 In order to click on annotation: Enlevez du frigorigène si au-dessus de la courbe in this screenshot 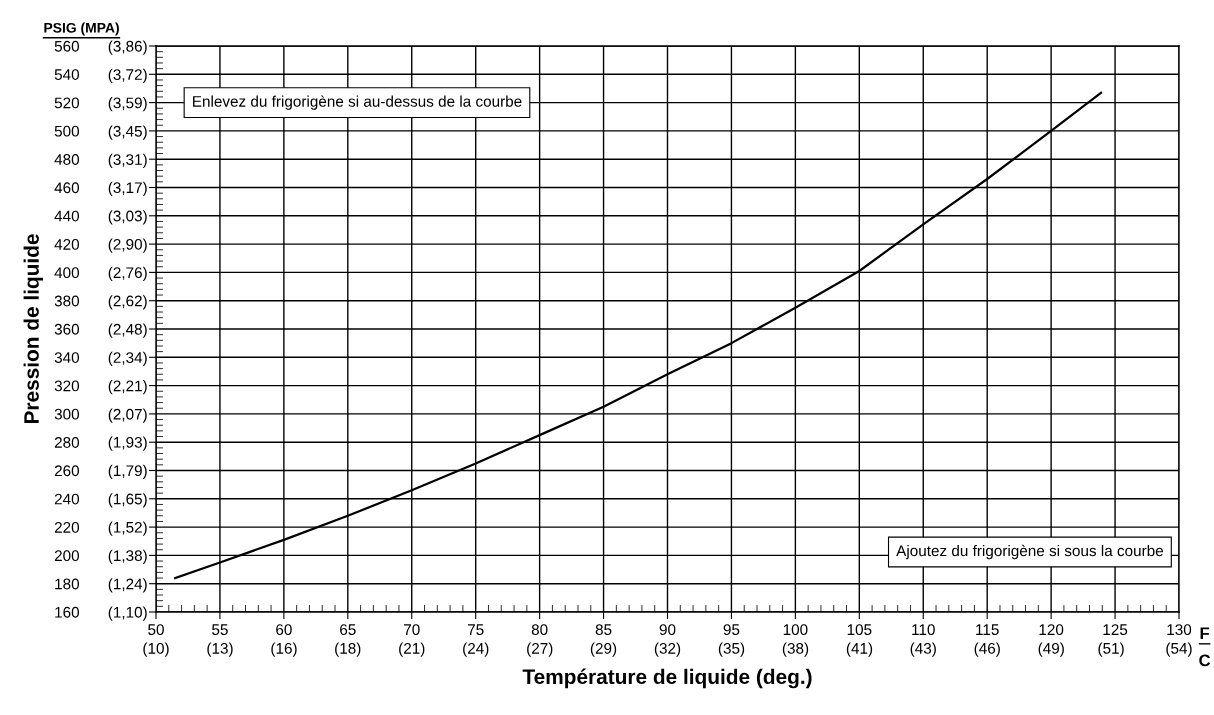, I will do `click(357, 102)`.